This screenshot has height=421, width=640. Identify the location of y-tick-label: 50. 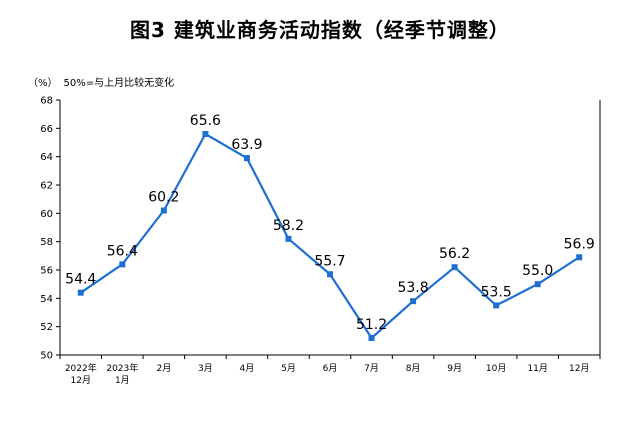
(46, 356).